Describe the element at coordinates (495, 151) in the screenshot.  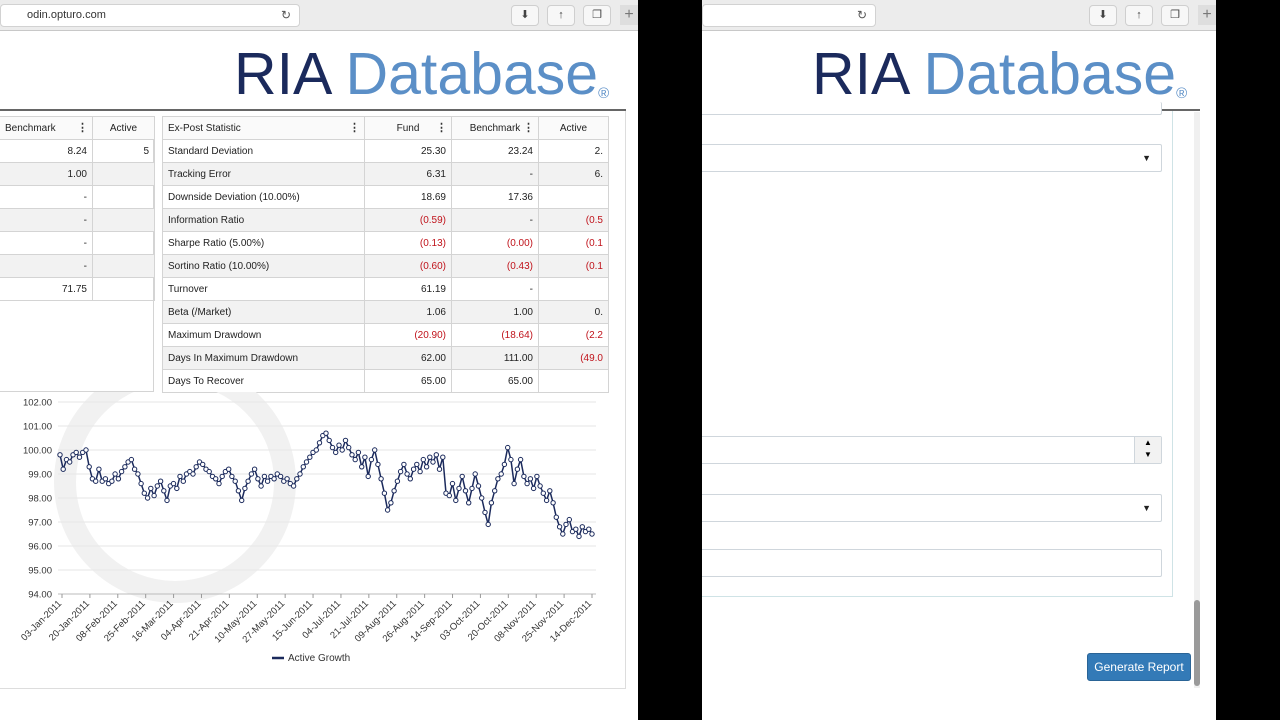
I see `table-cell: 23.24` at that location.